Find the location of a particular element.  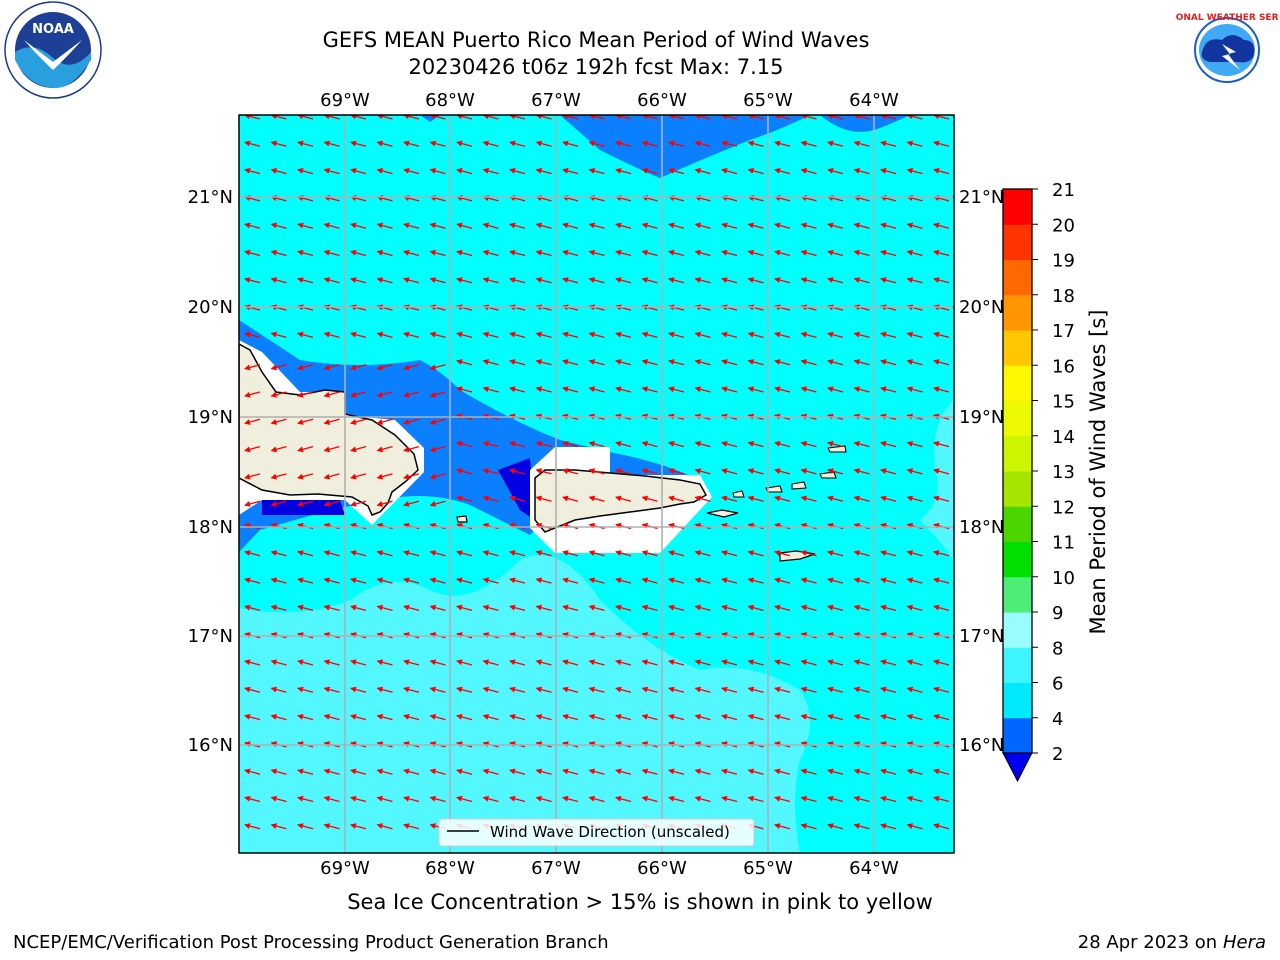

colorbar-tick-label: 11 is located at coordinates (1063, 543).